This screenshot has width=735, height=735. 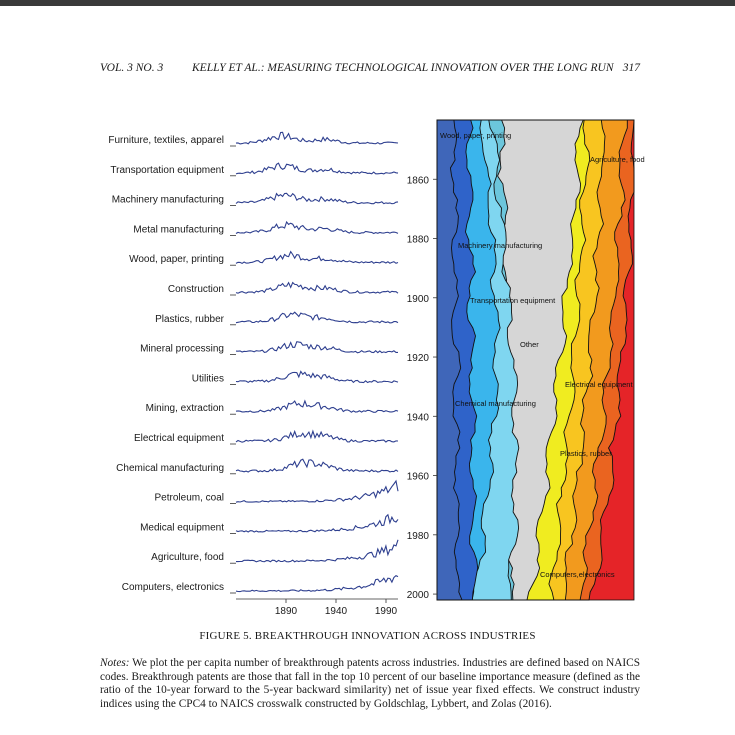 What do you see at coordinates (176, 259) in the screenshot?
I see `series-label: Wood, paper, printing` at bounding box center [176, 259].